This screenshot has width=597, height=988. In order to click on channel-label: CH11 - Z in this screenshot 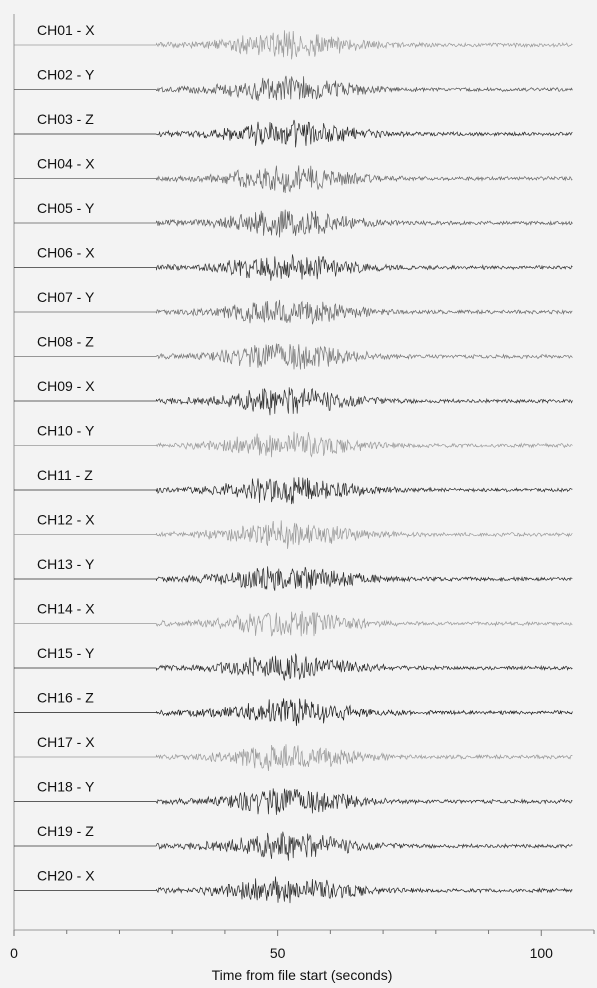, I will do `click(65, 475)`.